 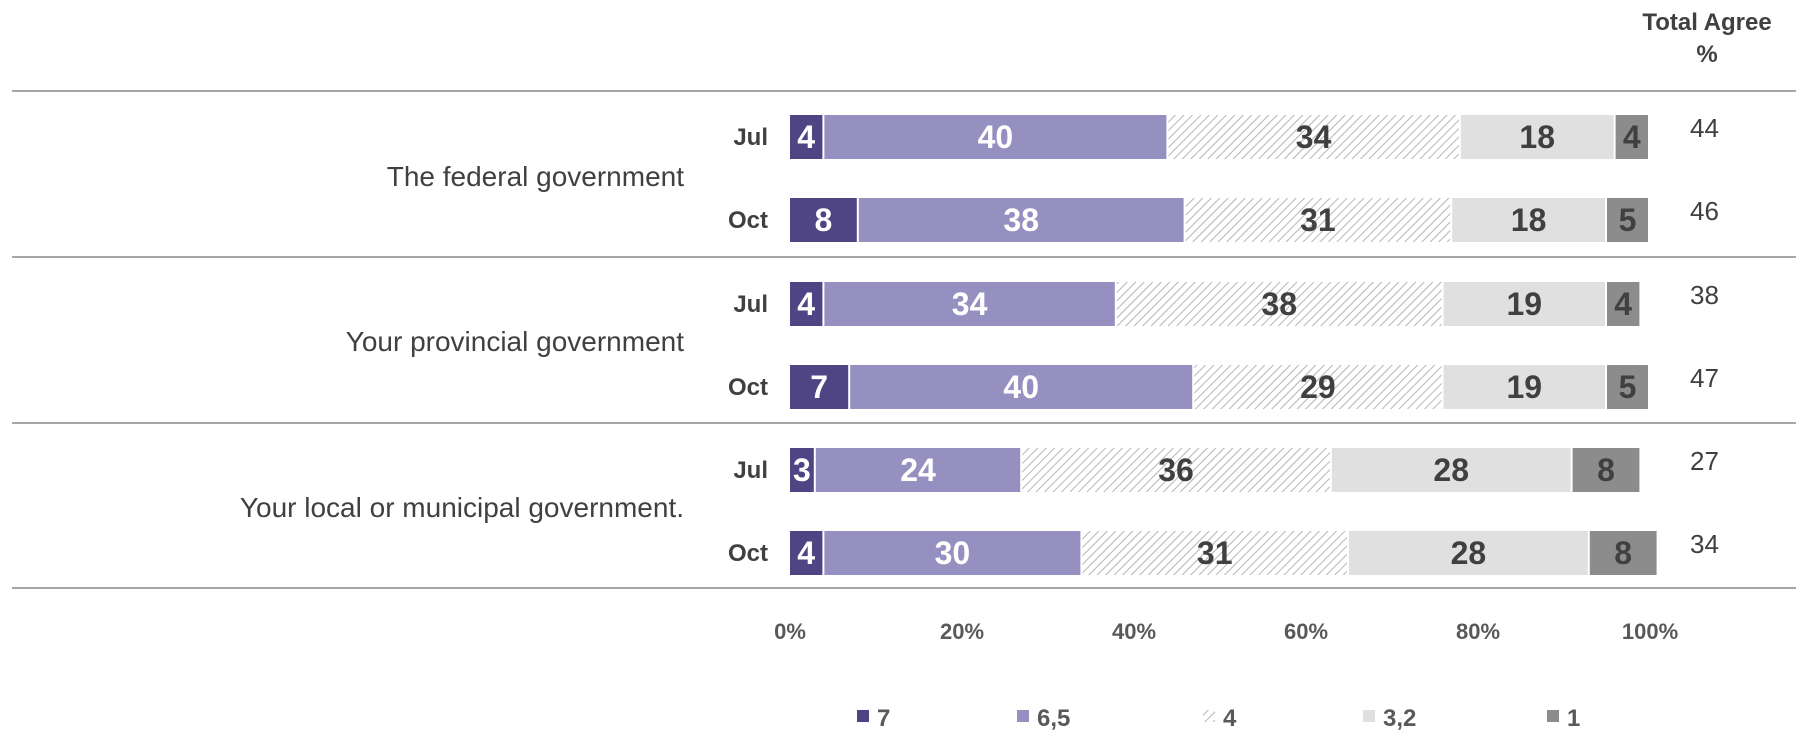 What do you see at coordinates (462, 507) in the screenshot?
I see `group-label: Your local or municipal government.` at bounding box center [462, 507].